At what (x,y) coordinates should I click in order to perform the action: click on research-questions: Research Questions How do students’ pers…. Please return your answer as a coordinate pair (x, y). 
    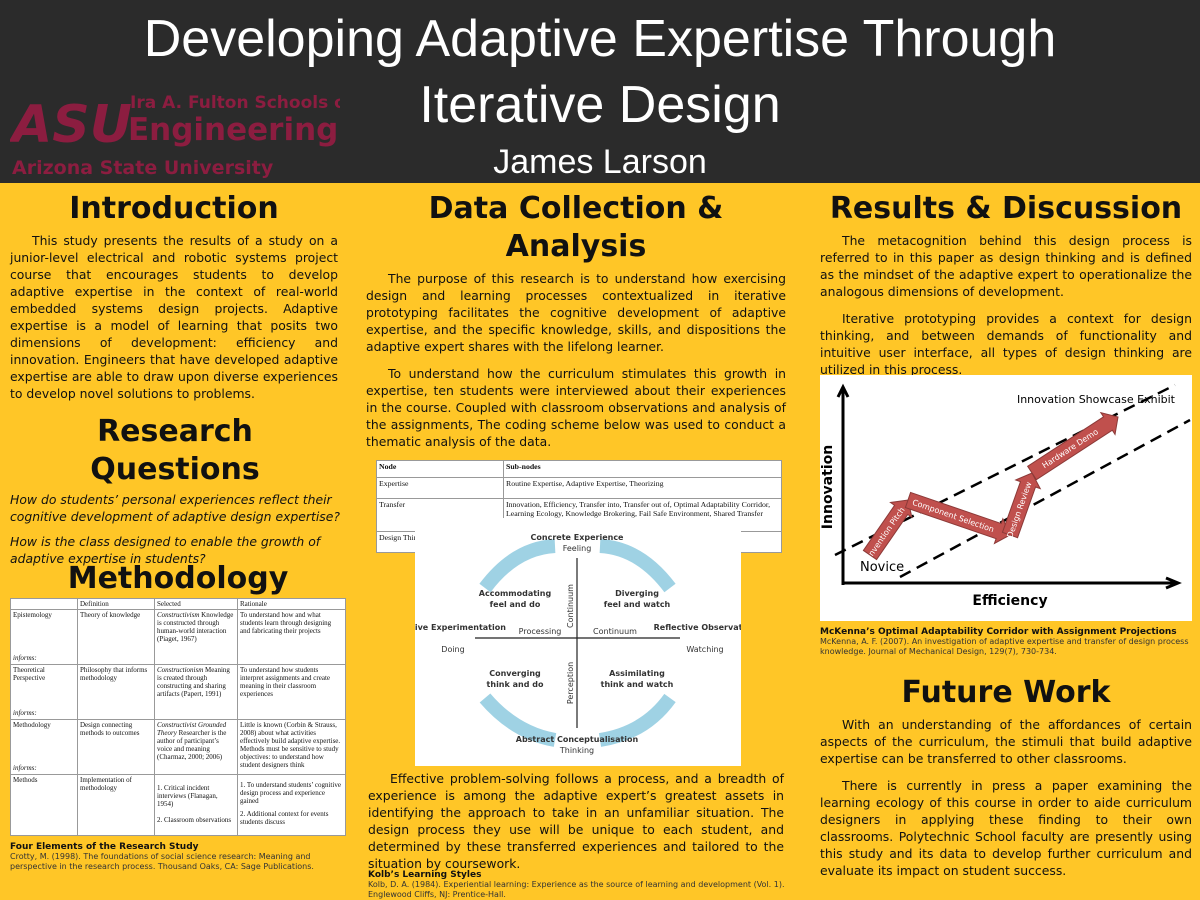
    Looking at the image, I should click on (175, 494).